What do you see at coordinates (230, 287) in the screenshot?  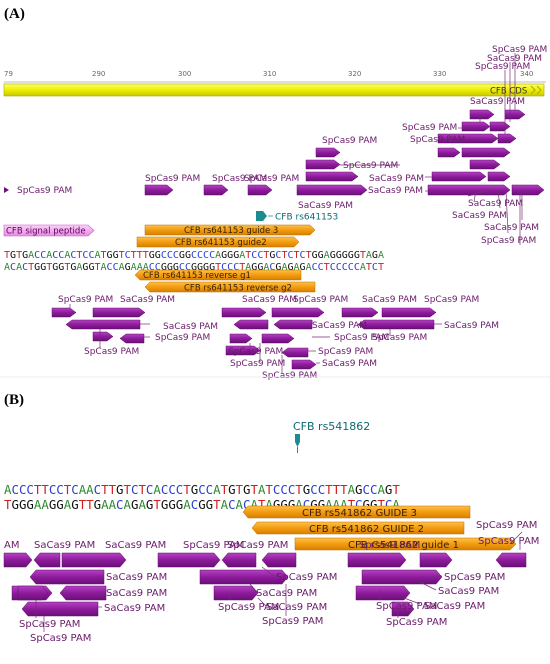 I see `guide-rs641153-reverse-g2: CFB rs641153 reverse g2` at bounding box center [230, 287].